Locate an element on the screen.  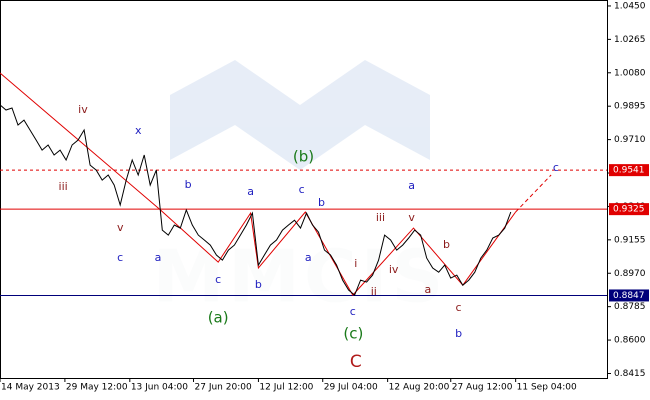
y-tick-label: 0.8785 is located at coordinates (630, 307).